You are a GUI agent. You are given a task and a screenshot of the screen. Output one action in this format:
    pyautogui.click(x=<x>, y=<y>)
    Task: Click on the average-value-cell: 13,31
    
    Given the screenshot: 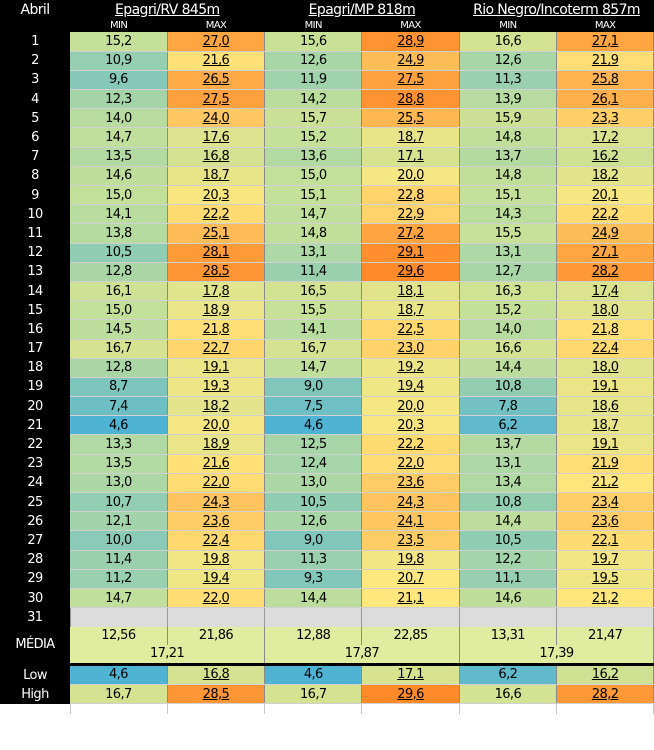 What is the action you would take?
    pyautogui.click(x=508, y=635)
    